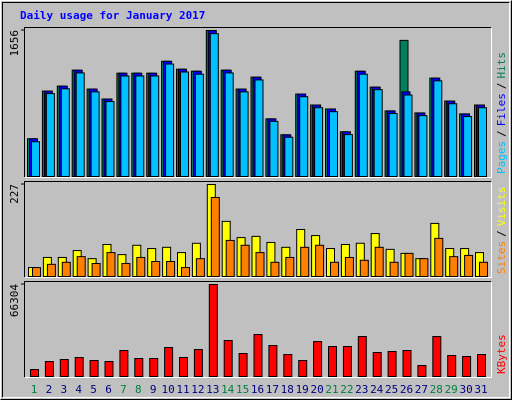 This screenshot has height=400, width=512. I want to click on x-tick-label: 24, so click(377, 389).